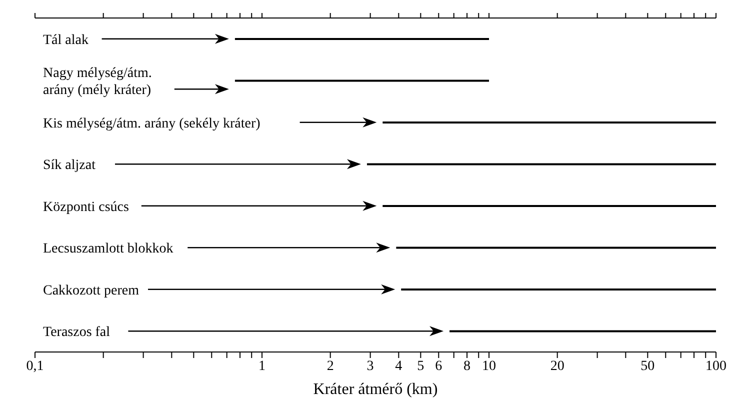 The width and height of the screenshot is (736, 406). Describe the element at coordinates (370, 366) in the screenshot. I see `x-tick-label: 3` at that location.